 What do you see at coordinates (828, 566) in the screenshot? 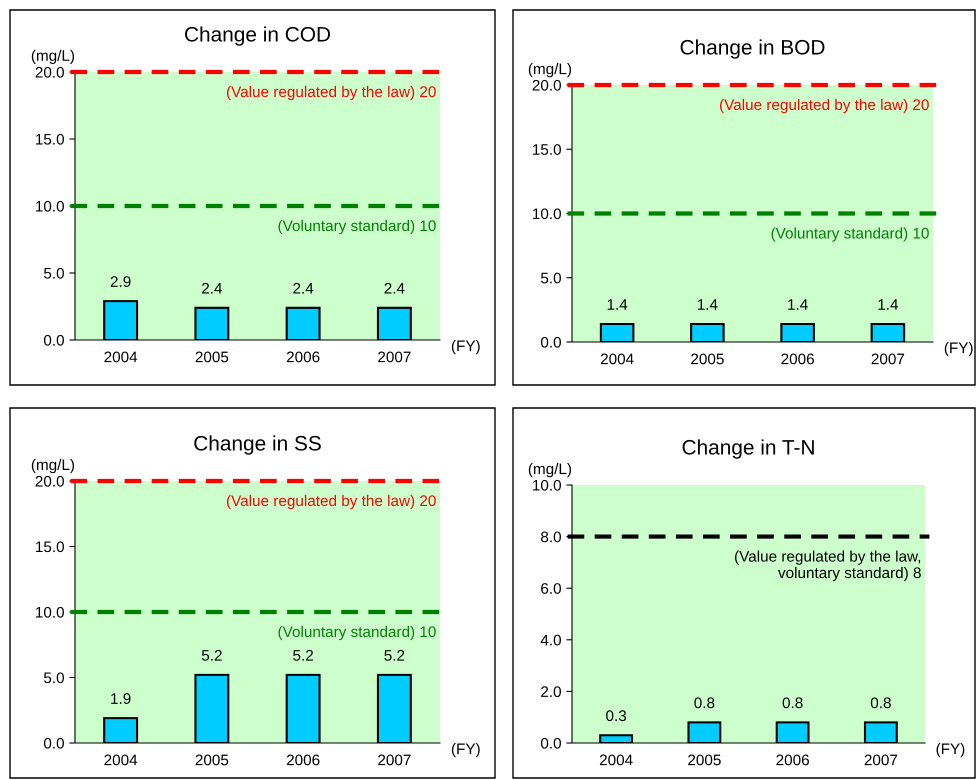
I see `ref-line-label: (Value regulated by the law, voluntary standard) 8` at bounding box center [828, 566].